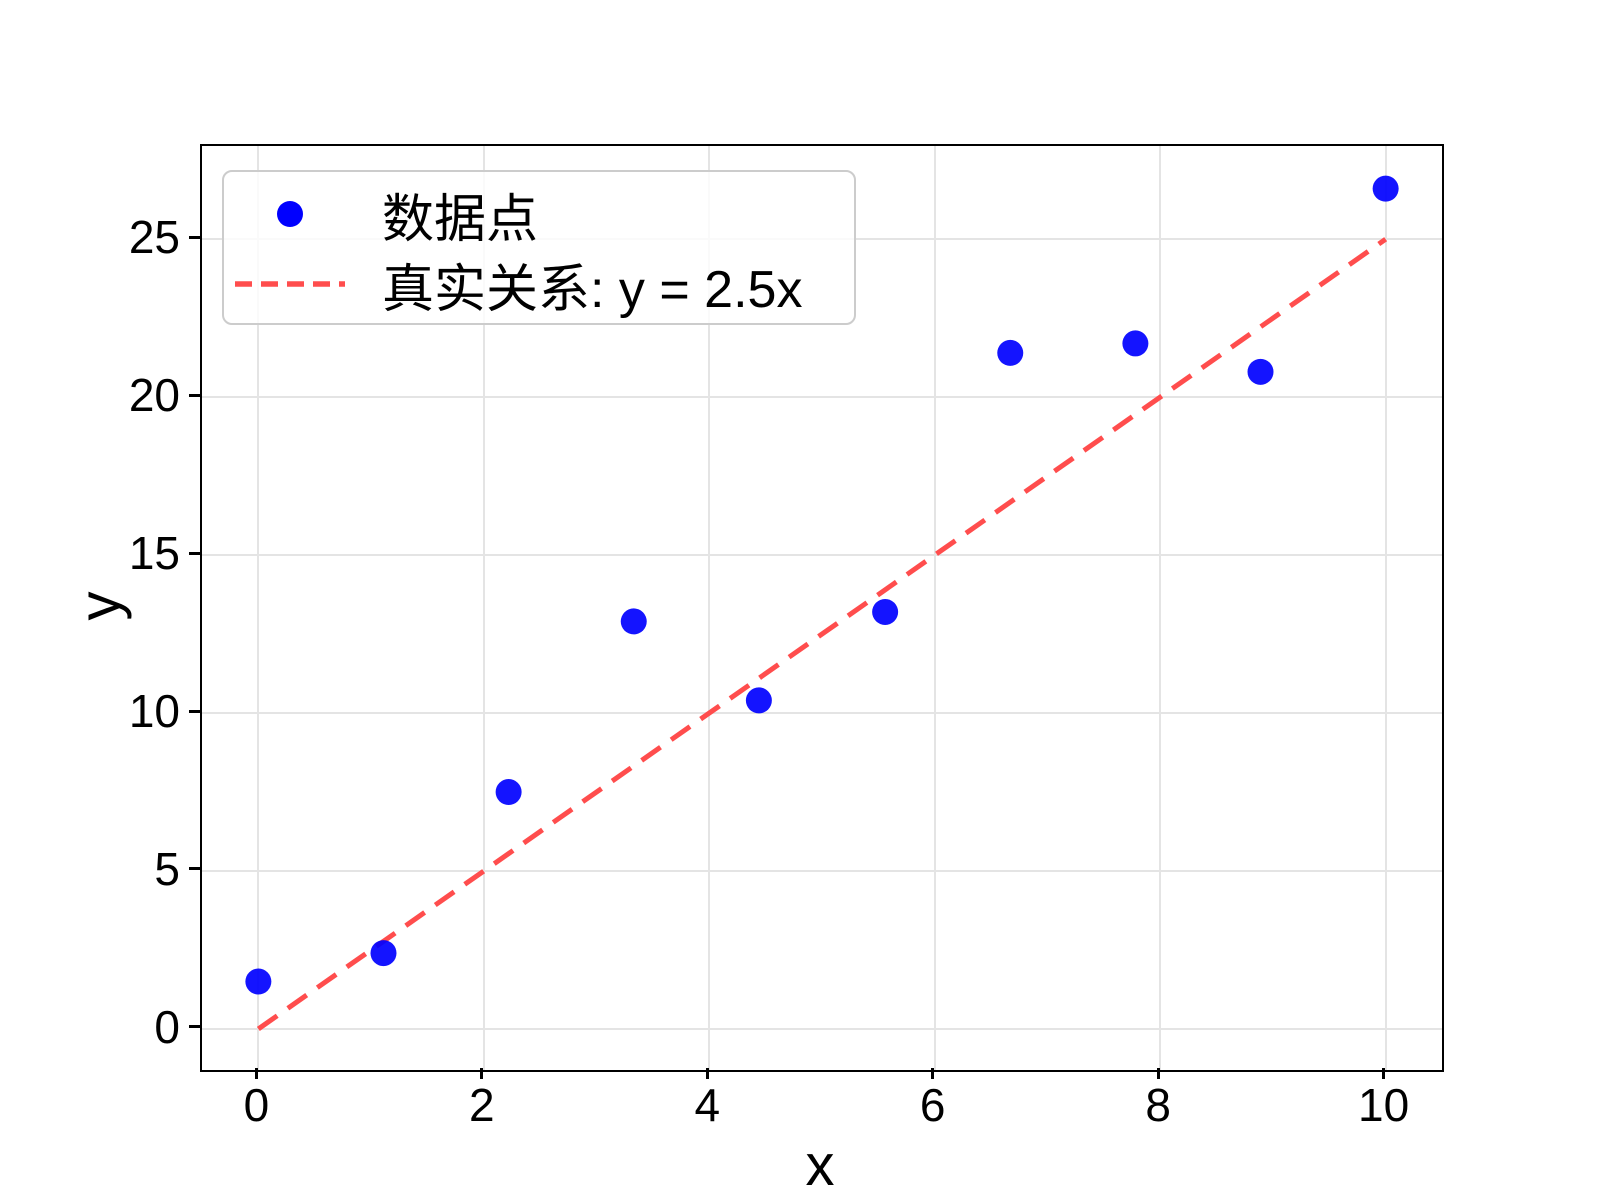 This screenshot has width=1600, height=1200. What do you see at coordinates (154, 395) in the screenshot?
I see `y-tick-label: 20` at bounding box center [154, 395].